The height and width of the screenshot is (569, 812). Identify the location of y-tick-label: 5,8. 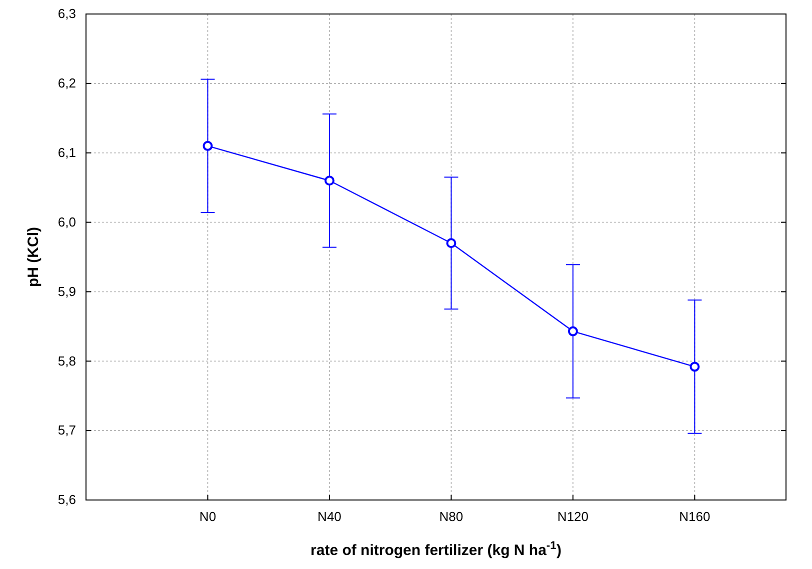
(67, 360).